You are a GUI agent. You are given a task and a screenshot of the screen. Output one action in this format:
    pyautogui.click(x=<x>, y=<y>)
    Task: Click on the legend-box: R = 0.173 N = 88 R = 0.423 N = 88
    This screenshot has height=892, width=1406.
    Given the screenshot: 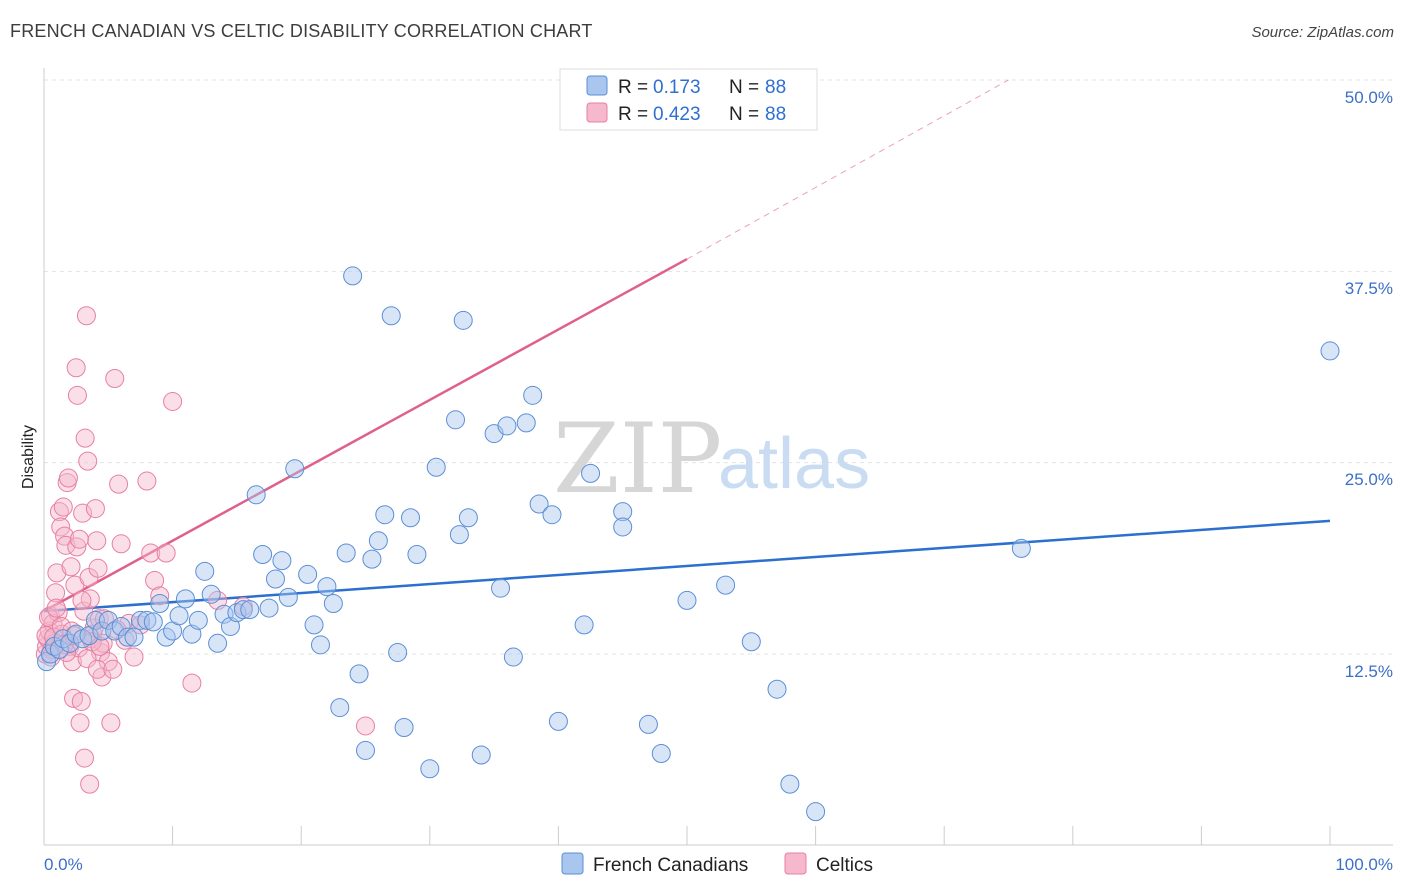 What is the action you would take?
    pyautogui.click(x=688, y=99)
    